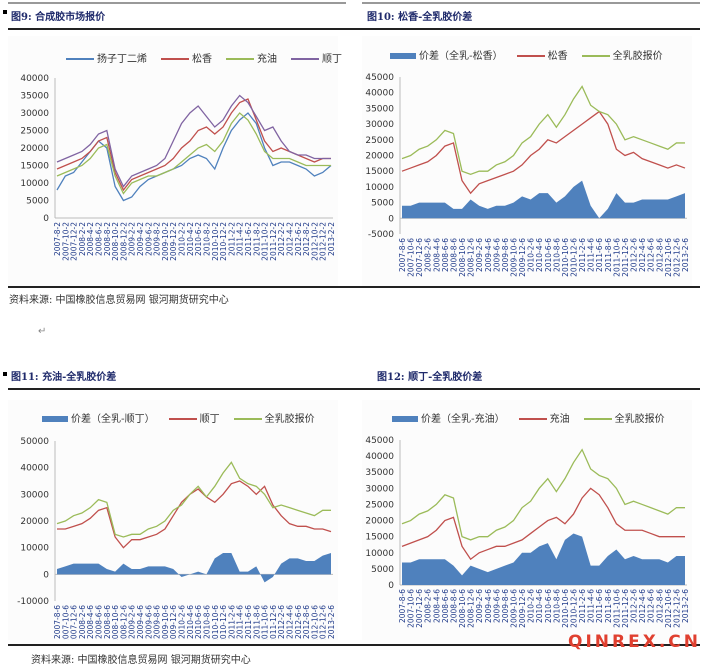 The image size is (709, 666). What do you see at coordinates (513, 608) in the screenshot?
I see `x-tick-label: 2009-10-6` at bounding box center [513, 608].